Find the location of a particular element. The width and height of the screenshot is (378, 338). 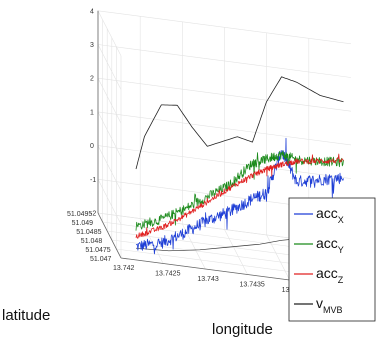

z-tick-label: -2 is located at coordinates (93, 214).